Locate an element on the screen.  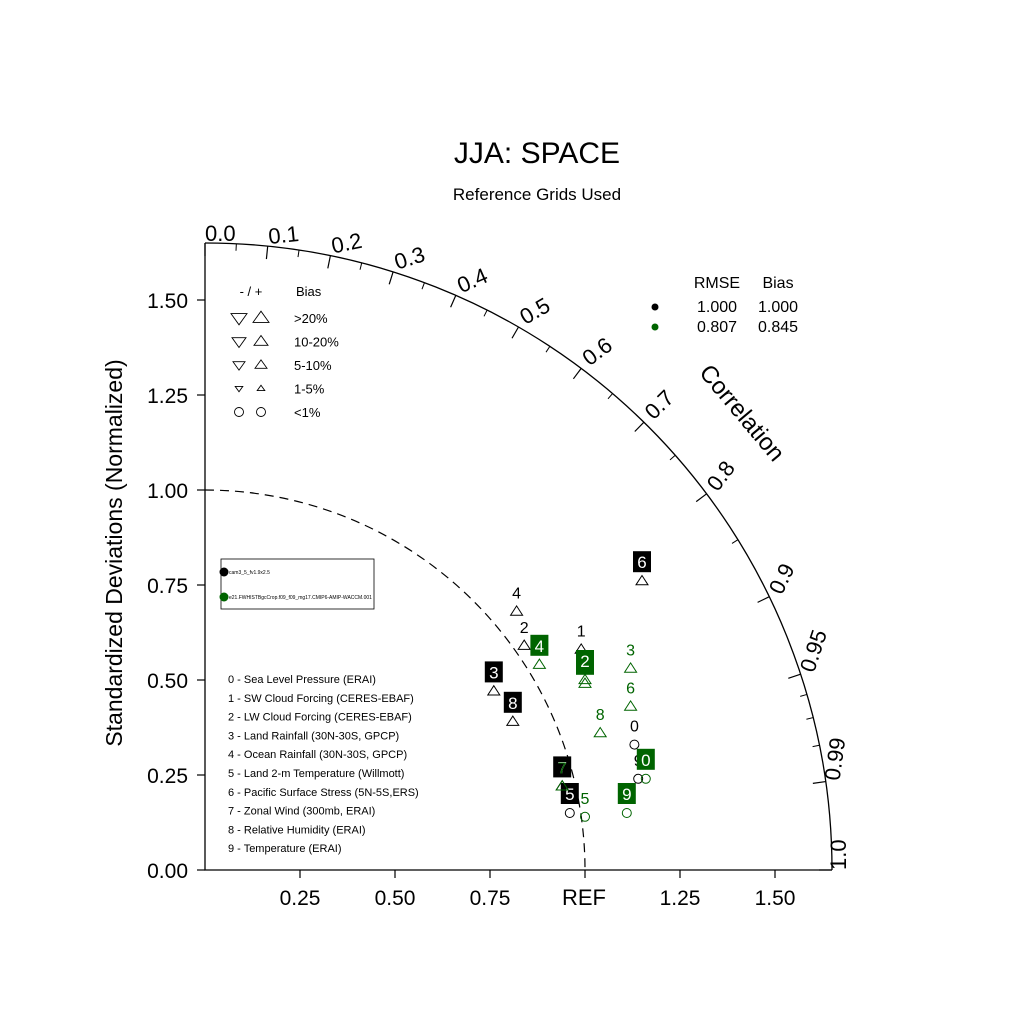
data-point-label: 7 is located at coordinates (561, 767).